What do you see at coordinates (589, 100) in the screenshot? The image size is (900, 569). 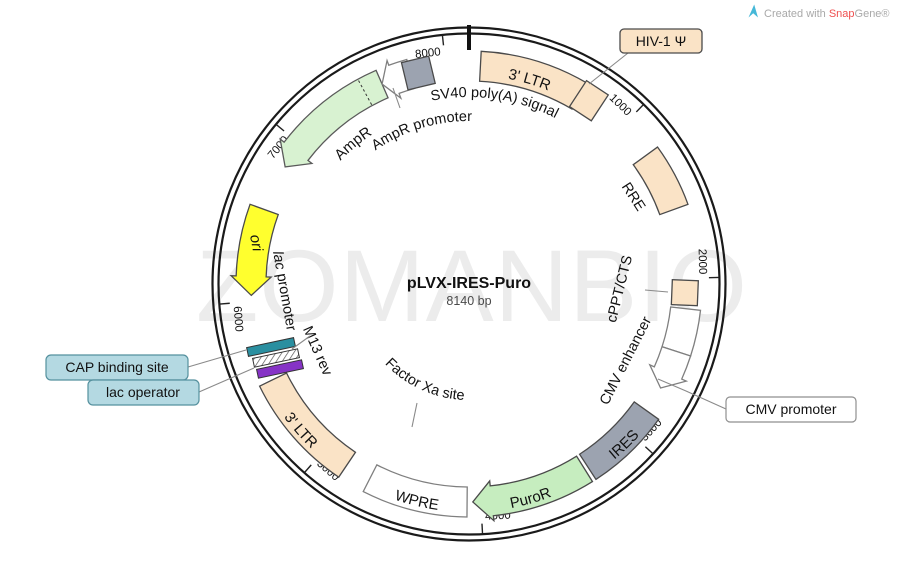 I see `feature-hiv1-psi` at bounding box center [589, 100].